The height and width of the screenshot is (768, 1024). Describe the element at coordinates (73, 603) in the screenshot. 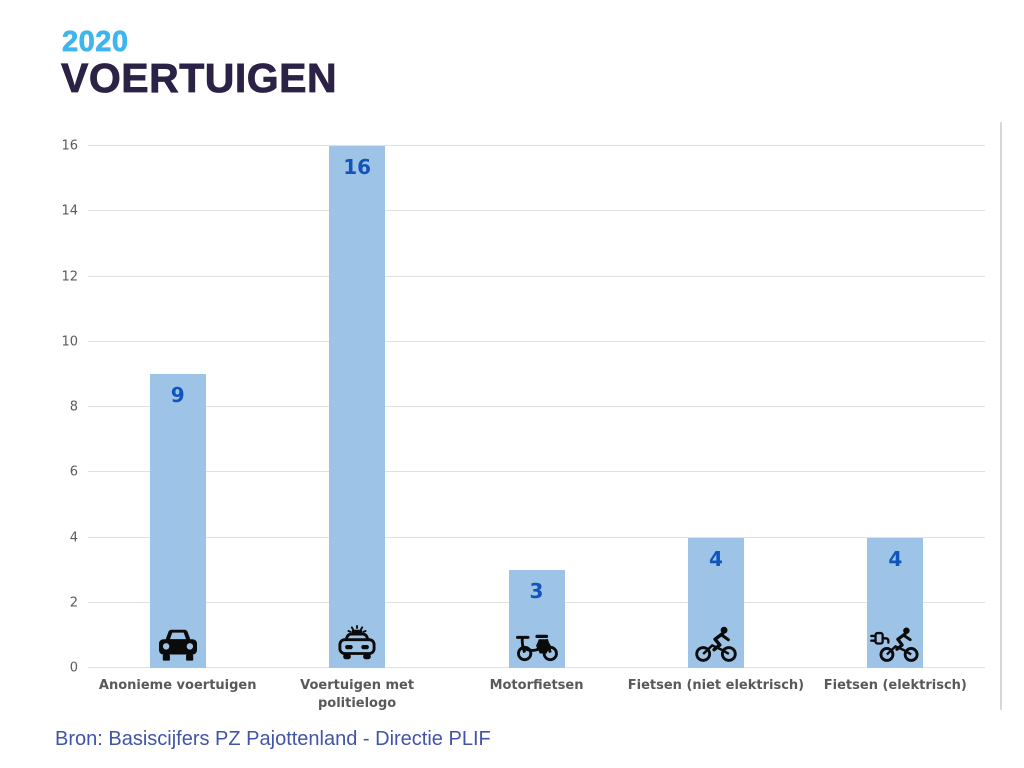

I see `y-axis-tick-label: 2` at that location.